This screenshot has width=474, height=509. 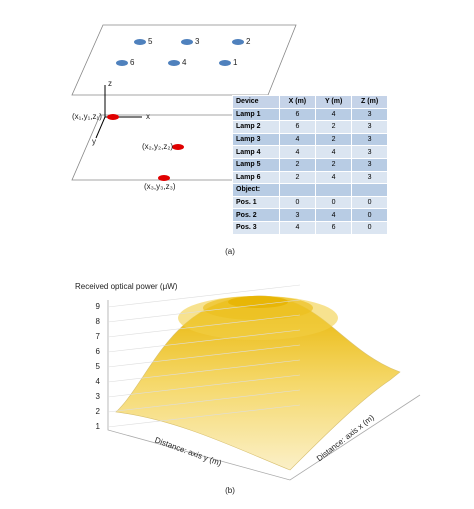 I want to click on table-cell: Y (m), so click(x=334, y=102).